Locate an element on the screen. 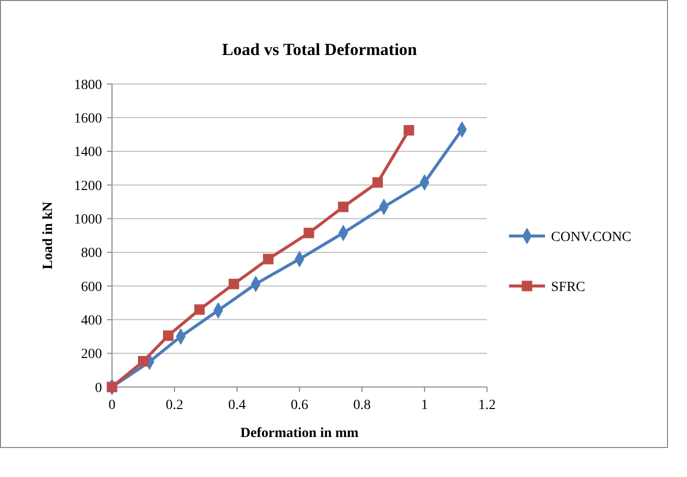 Image resolution: width=687 pixels, height=477 pixels. y-tick-label: 600 is located at coordinates (91, 287).